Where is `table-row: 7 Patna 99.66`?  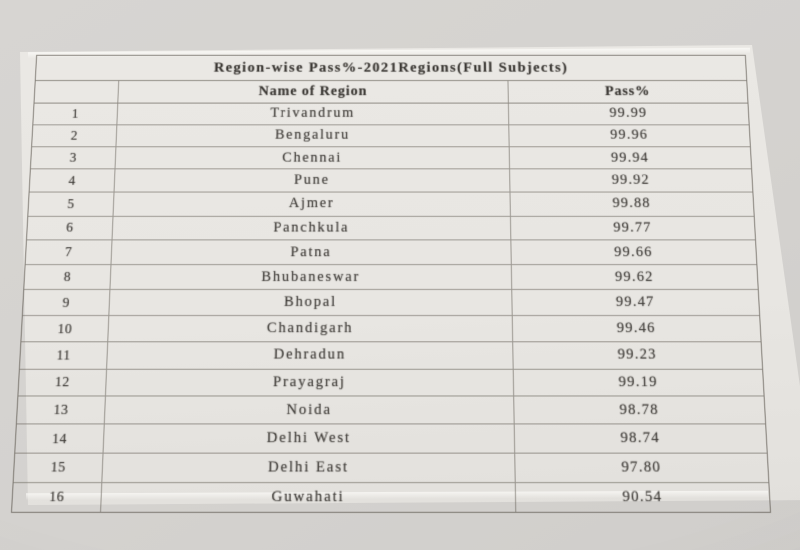 table-row: 7 Patna 99.66 is located at coordinates (391, 253).